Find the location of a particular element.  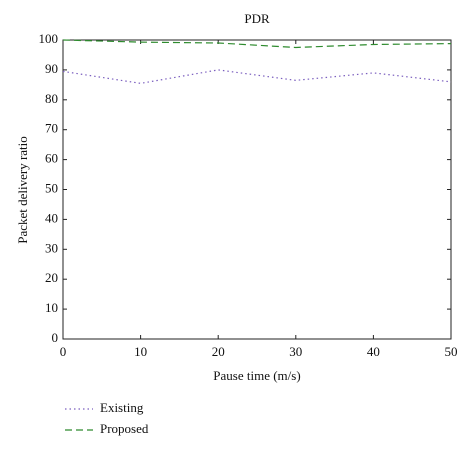

x-tick-label: 30 is located at coordinates (295, 351).